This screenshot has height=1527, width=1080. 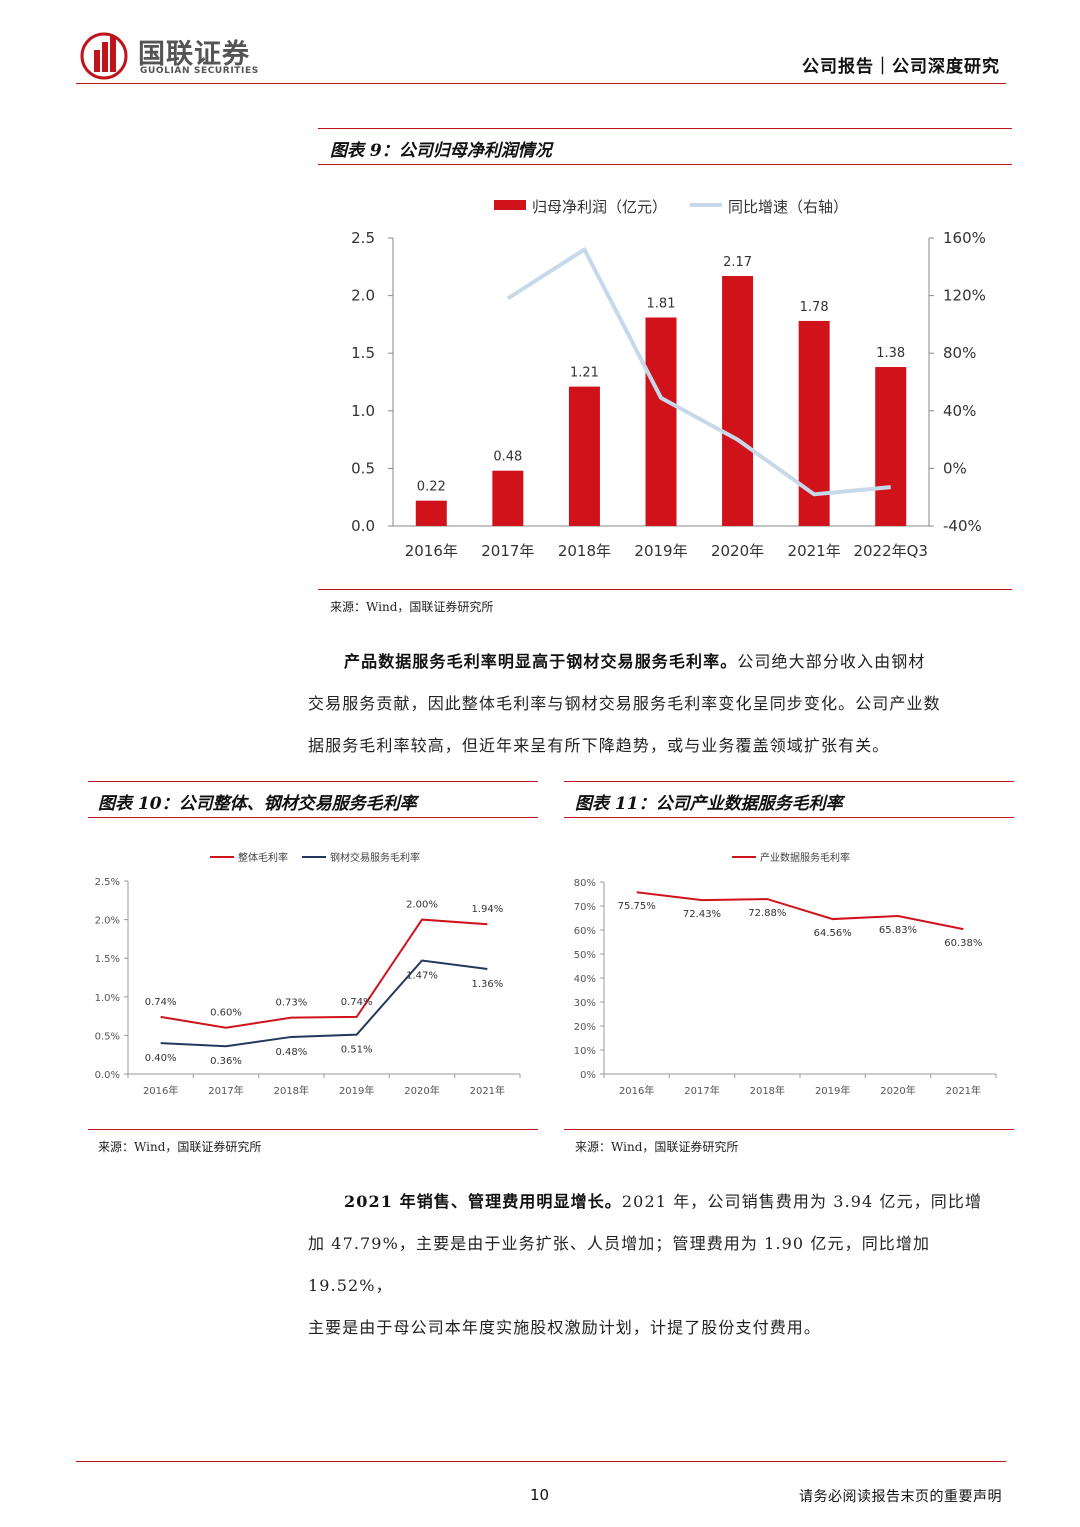 I want to click on page-number: 10, so click(x=540, y=1495).